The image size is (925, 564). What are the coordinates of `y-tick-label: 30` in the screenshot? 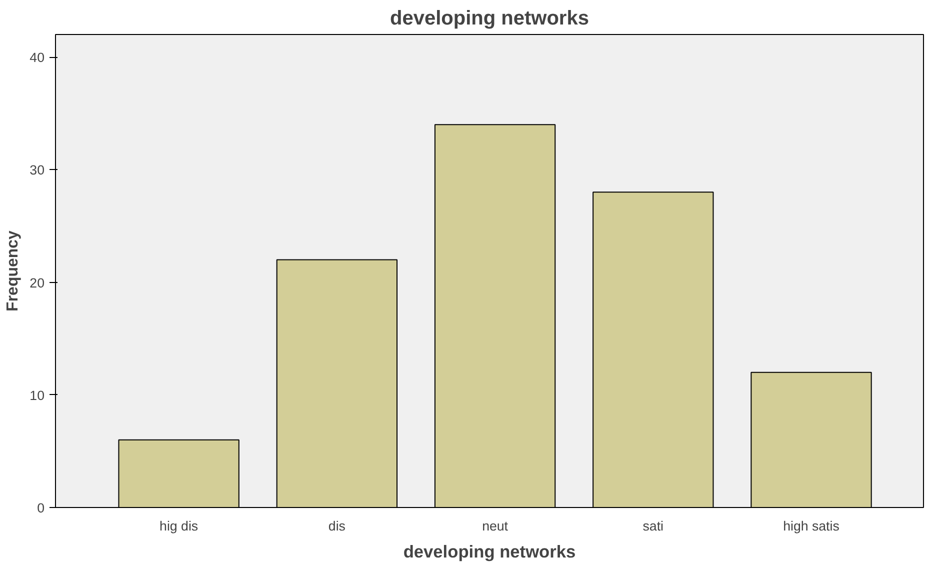 It's located at (37, 170).